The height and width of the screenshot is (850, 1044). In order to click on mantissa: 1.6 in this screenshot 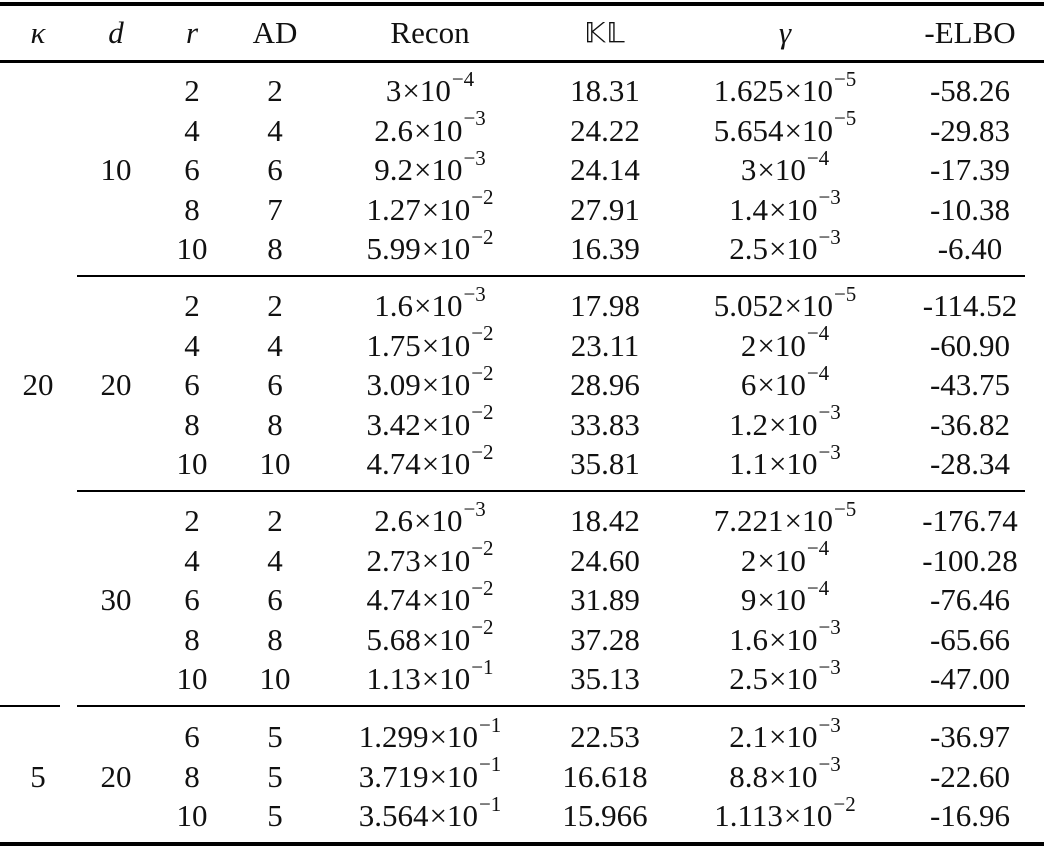, I will do `click(393, 305)`.